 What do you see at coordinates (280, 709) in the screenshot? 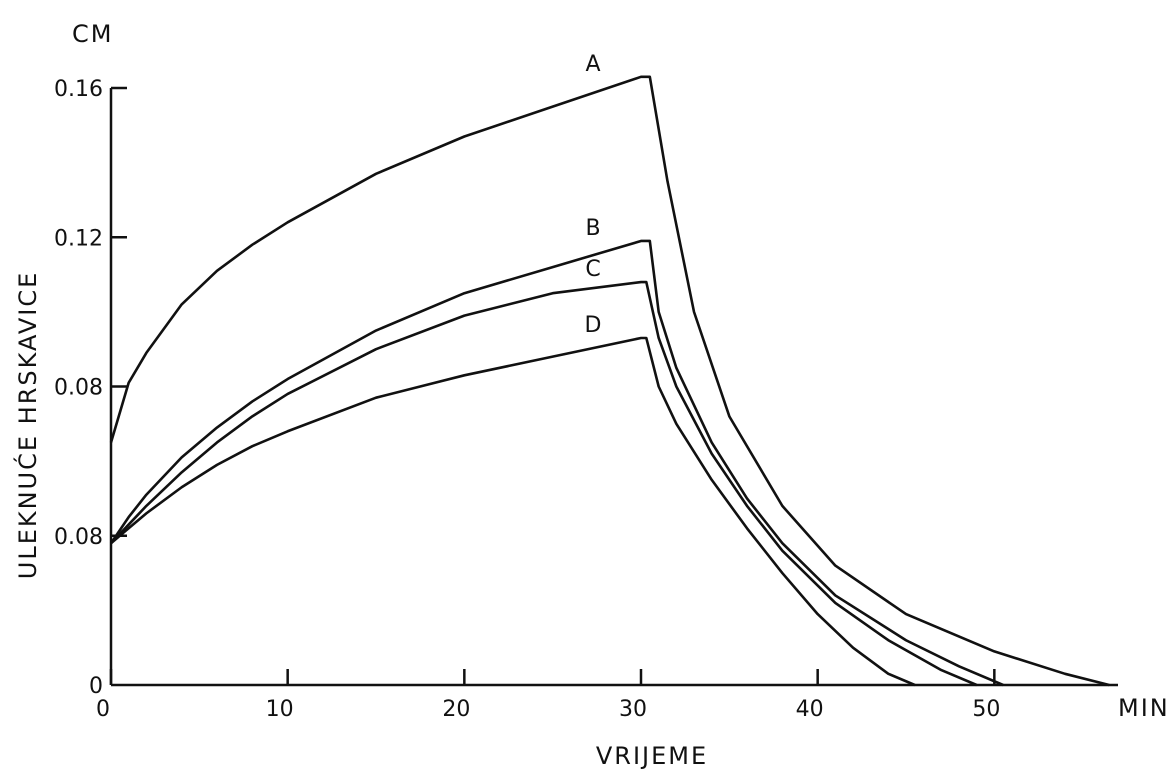
I see `x-tick-label: 10` at bounding box center [280, 709].